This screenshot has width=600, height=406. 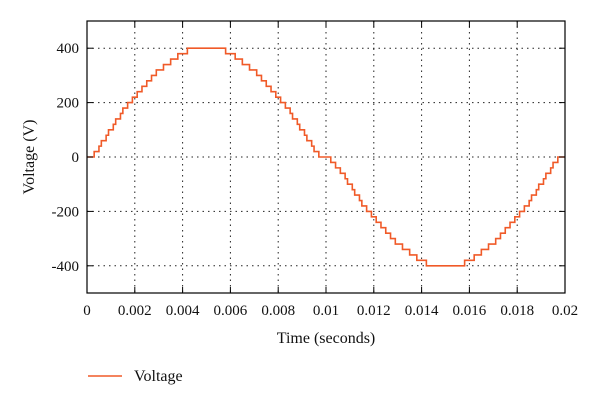 I want to click on y-axis-ticks: -400 -200 0 200 400, so click(x=66, y=158).